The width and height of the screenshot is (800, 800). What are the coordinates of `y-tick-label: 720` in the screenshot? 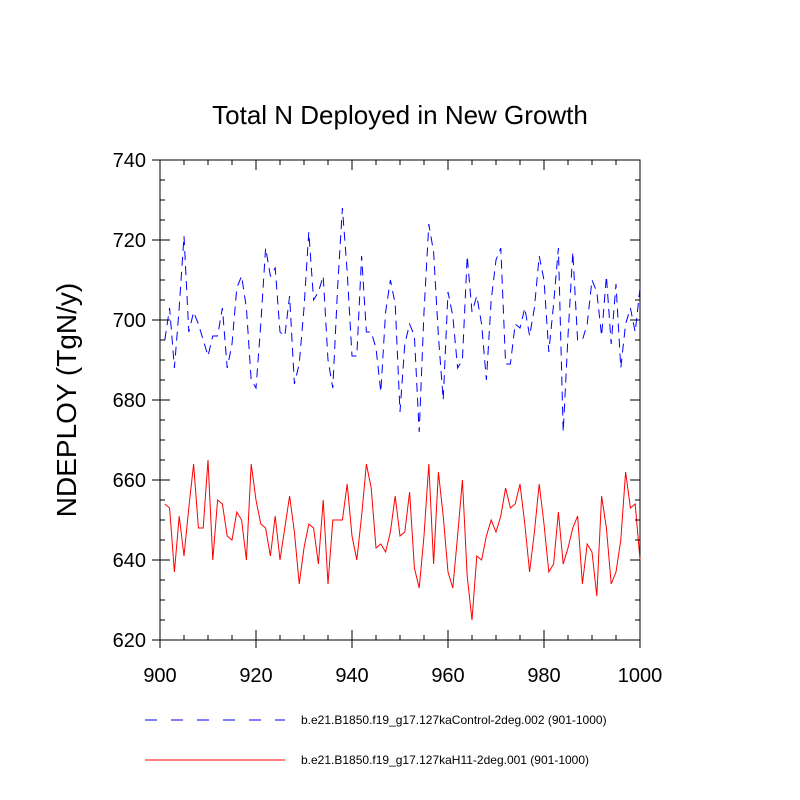 It's located at (129, 241).